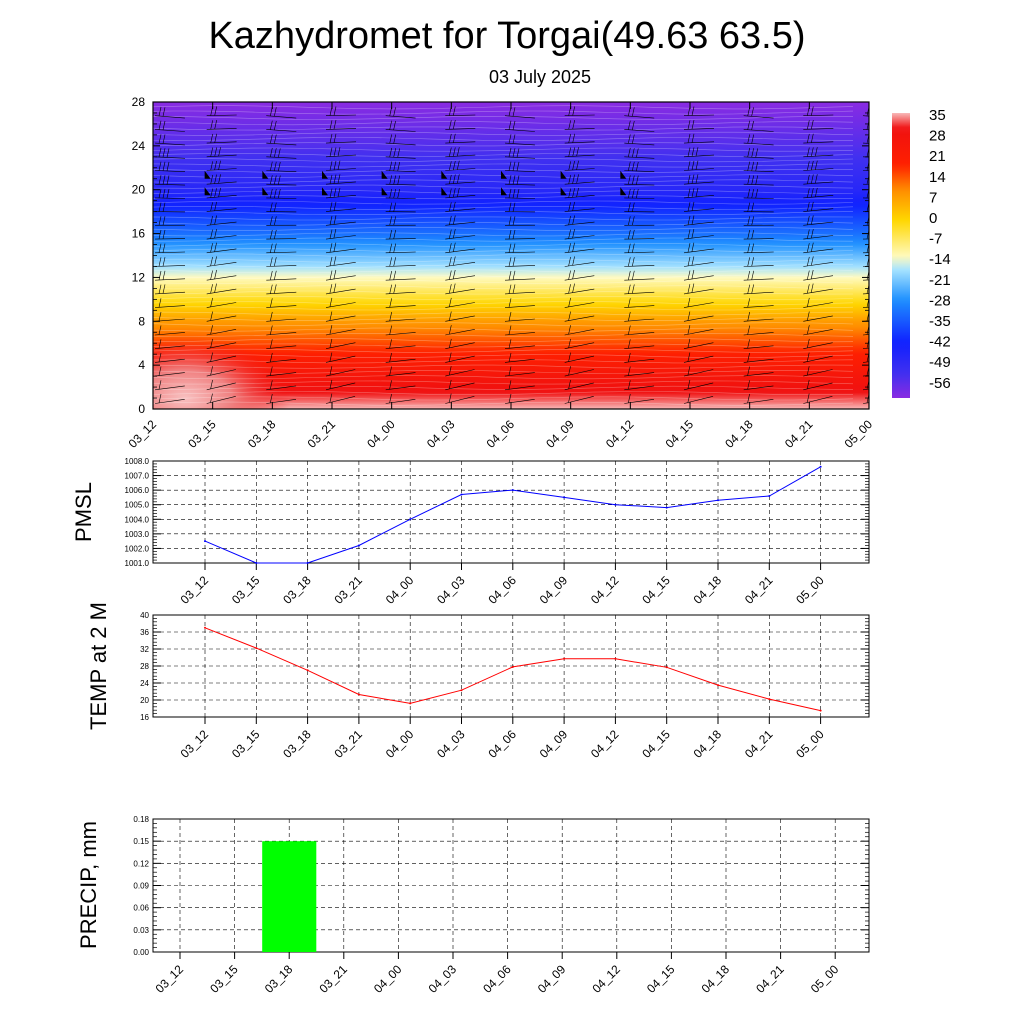 The image size is (1024, 1024). What do you see at coordinates (502, 744) in the screenshot?
I see `temp-xtick-label: 04_06` at bounding box center [502, 744].